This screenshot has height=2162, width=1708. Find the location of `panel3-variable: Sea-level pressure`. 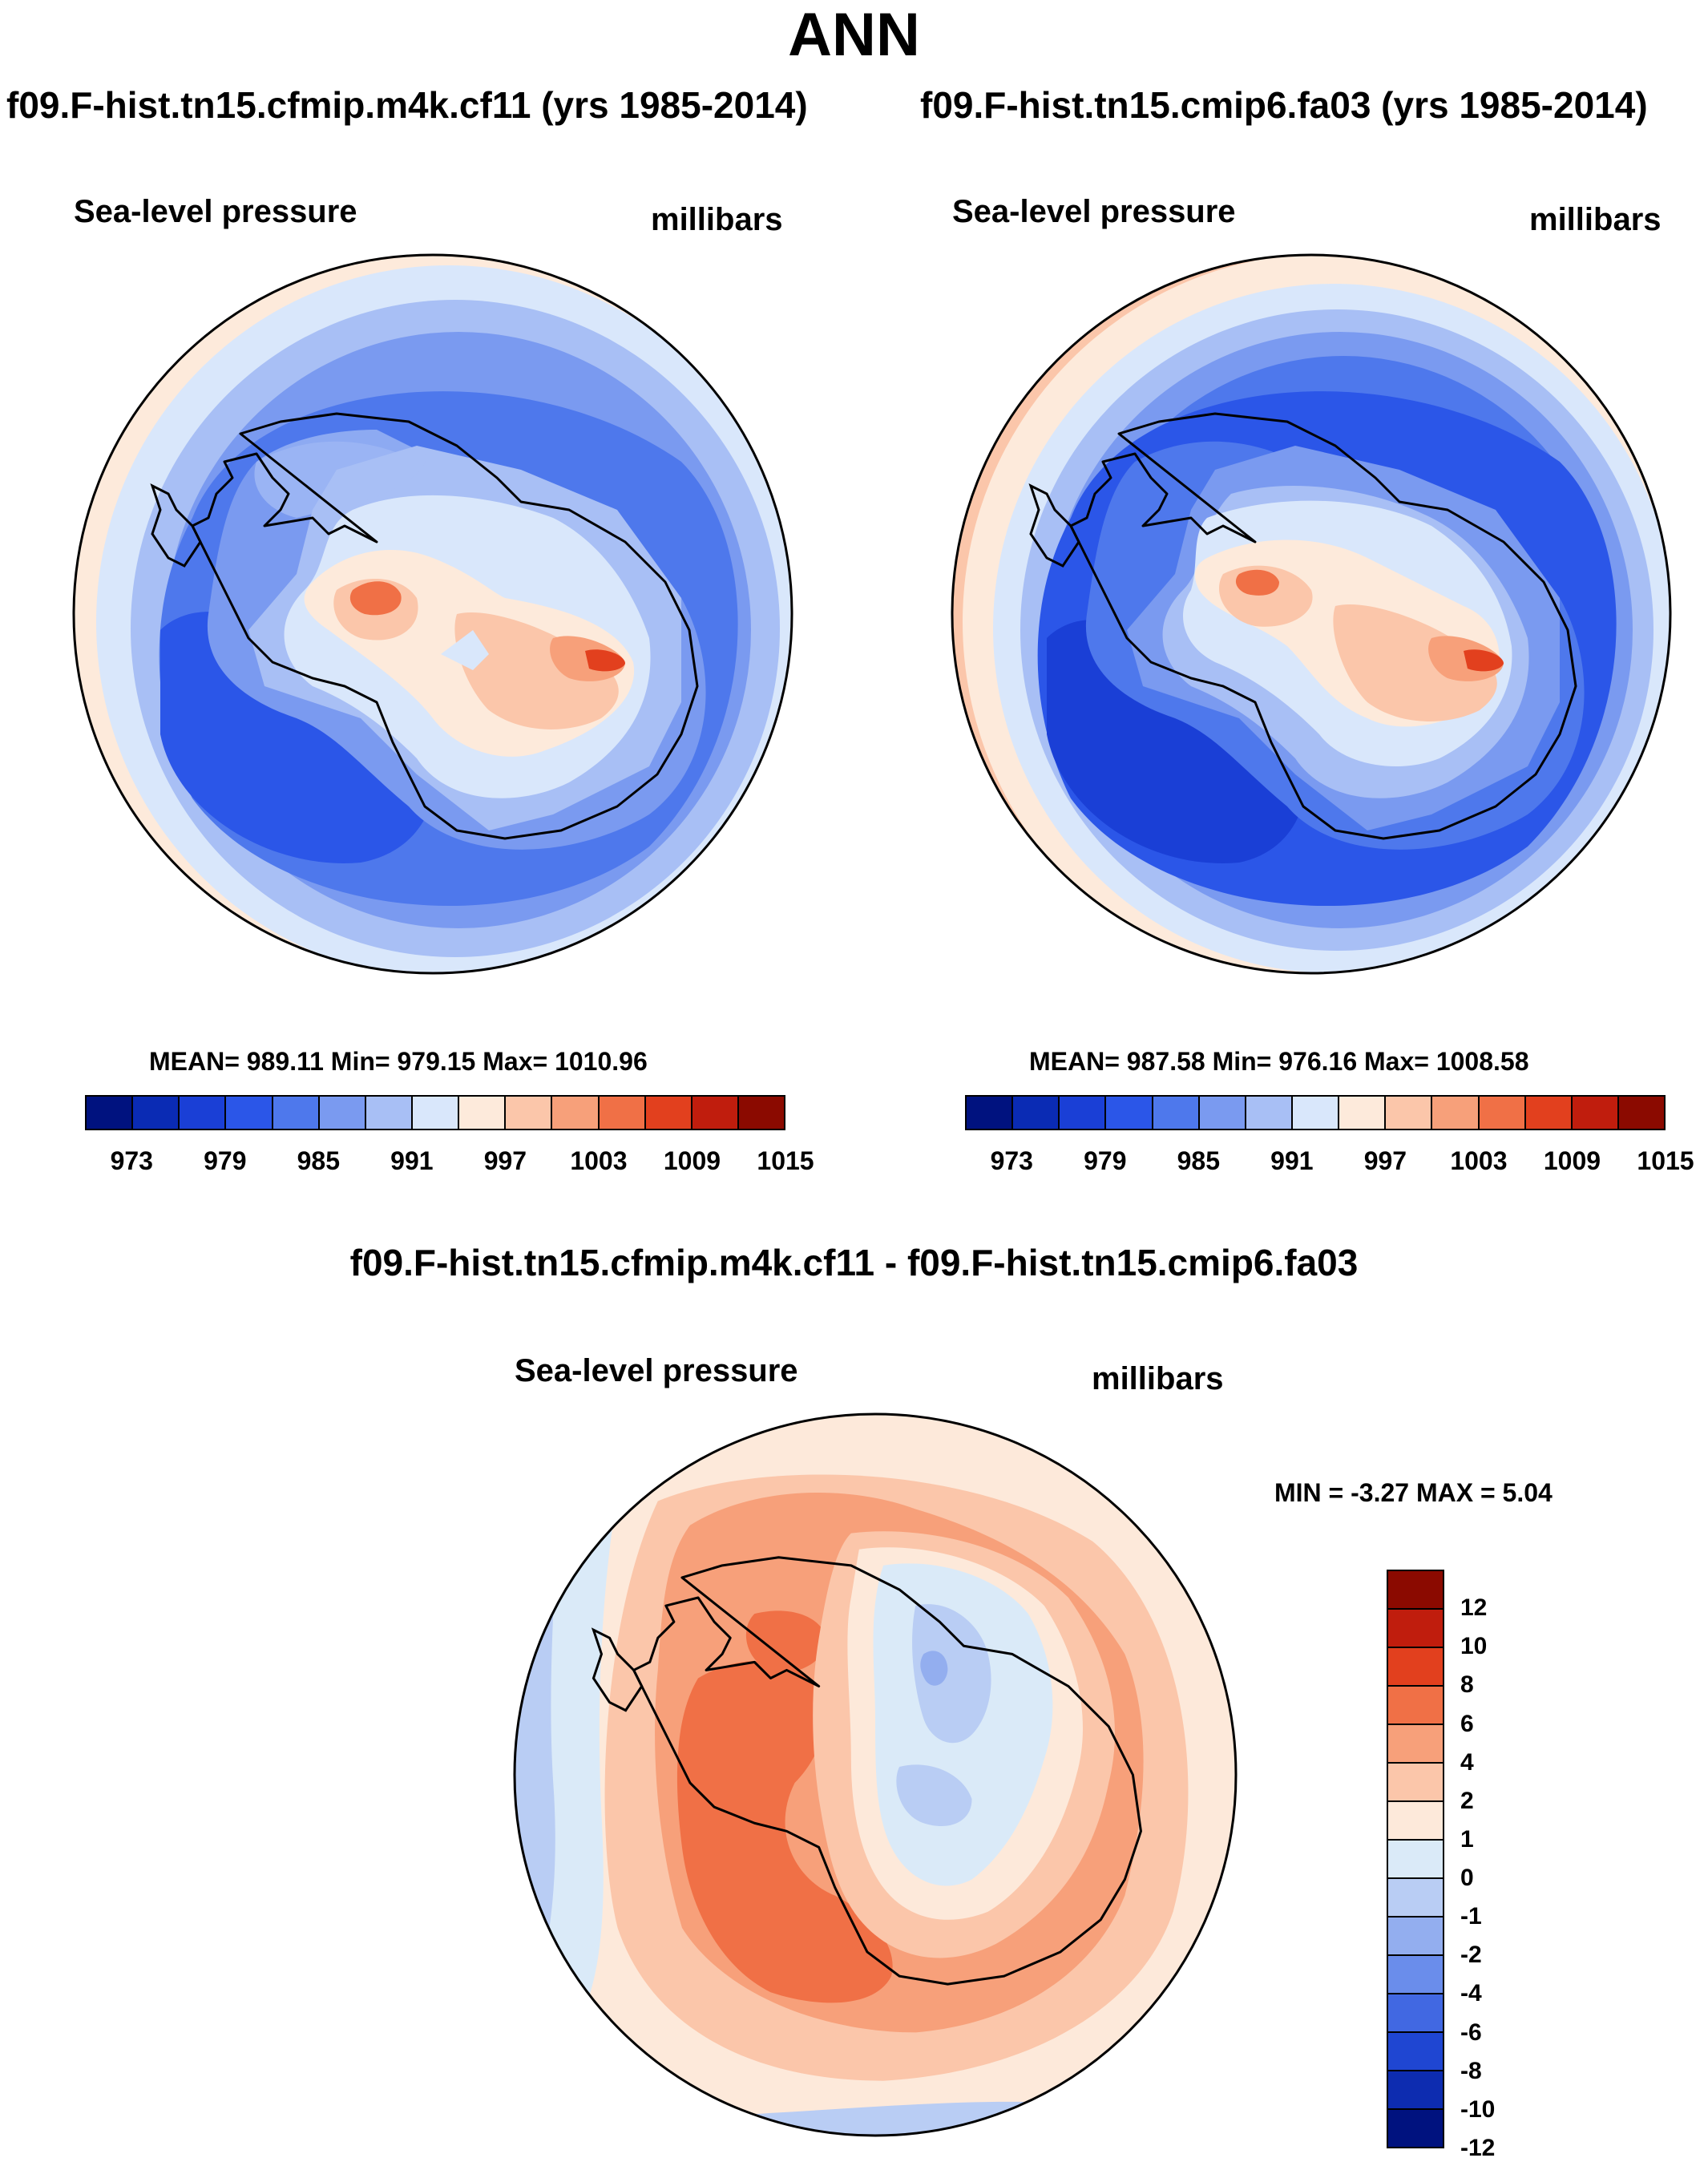

panel3-variable: Sea-level pressure is located at coordinates (657, 1370).